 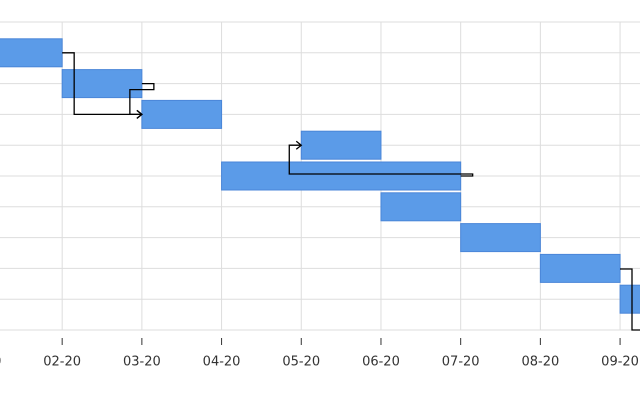 I want to click on x-tick-label: 07-20, so click(x=461, y=362).